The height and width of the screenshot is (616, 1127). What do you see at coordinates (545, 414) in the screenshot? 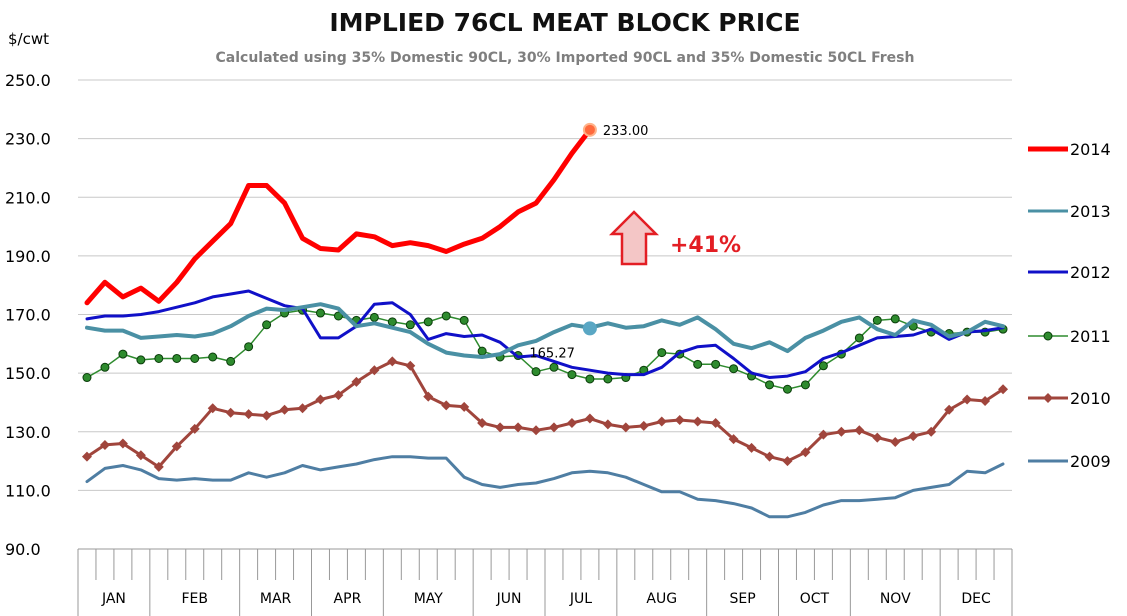
I see `series-line-2010` at bounding box center [545, 414].